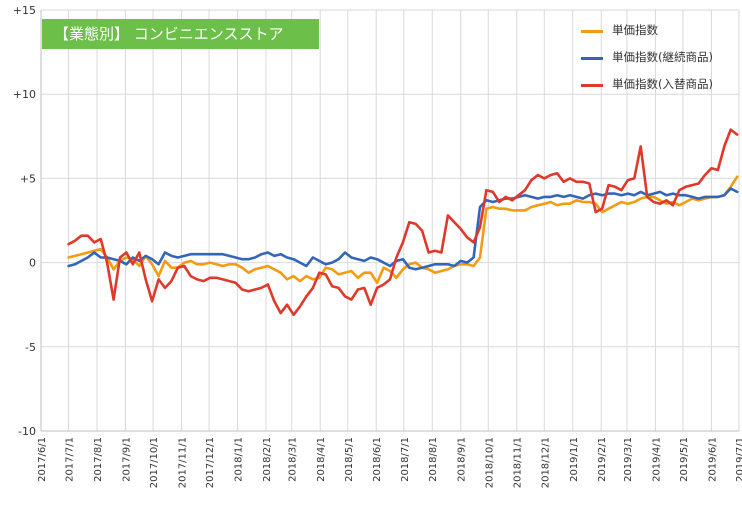  Describe the element at coordinates (98, 459) in the screenshot. I see `x-tick-label: 2017/8/1` at that location.